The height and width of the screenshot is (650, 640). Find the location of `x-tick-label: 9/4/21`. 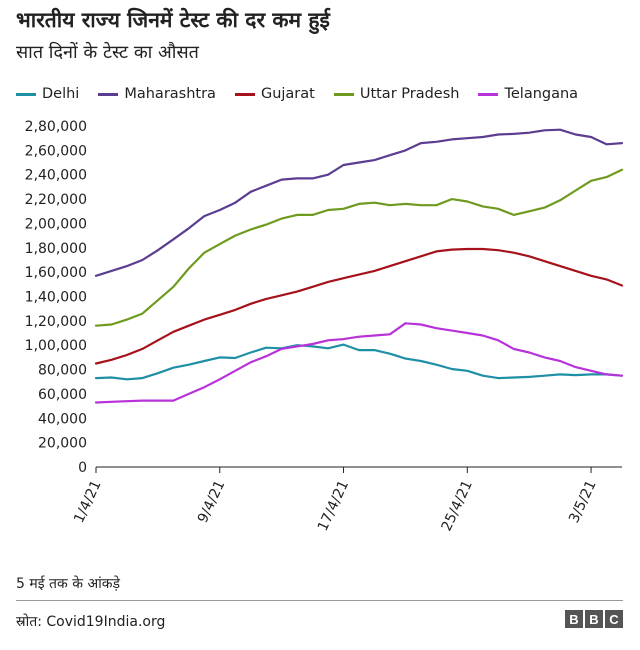

x-tick-label: 9/4/21 is located at coordinates (212, 502).